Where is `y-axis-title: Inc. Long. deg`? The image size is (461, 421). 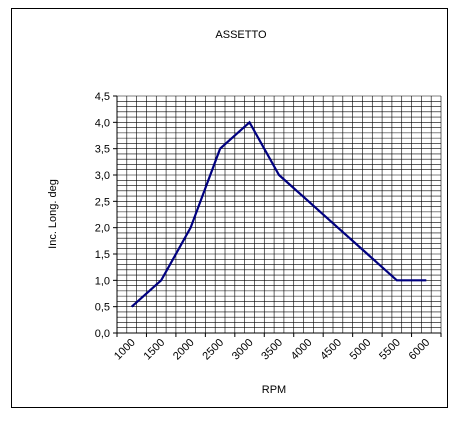
y-axis-title: Inc. Long. deg is located at coordinates (53, 214).